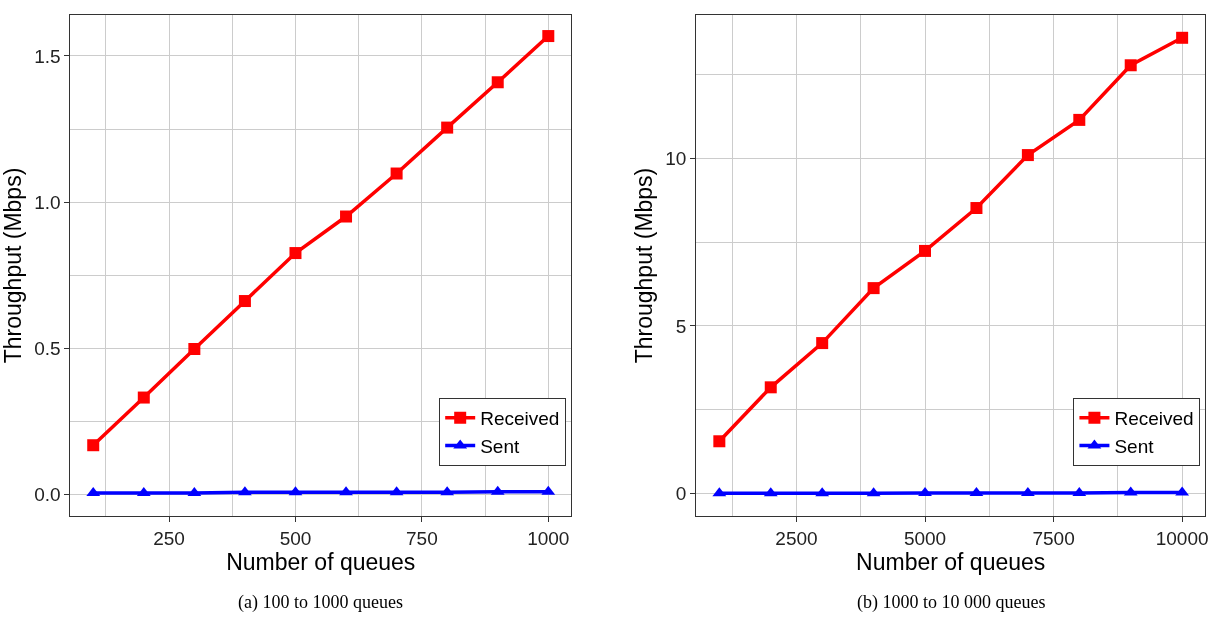  Describe the element at coordinates (1053, 538) in the screenshot. I see `x-tick-label: 7500` at that location.